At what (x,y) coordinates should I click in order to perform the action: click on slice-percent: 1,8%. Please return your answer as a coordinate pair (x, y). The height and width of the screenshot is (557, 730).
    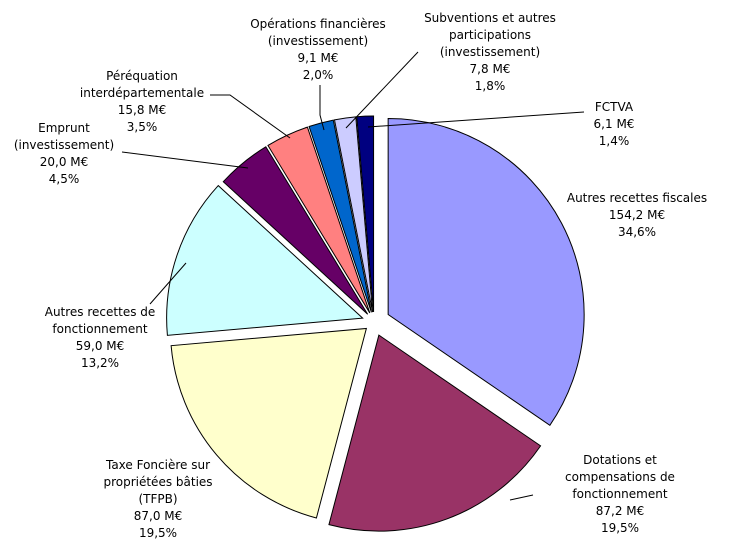
    Looking at the image, I should click on (490, 86).